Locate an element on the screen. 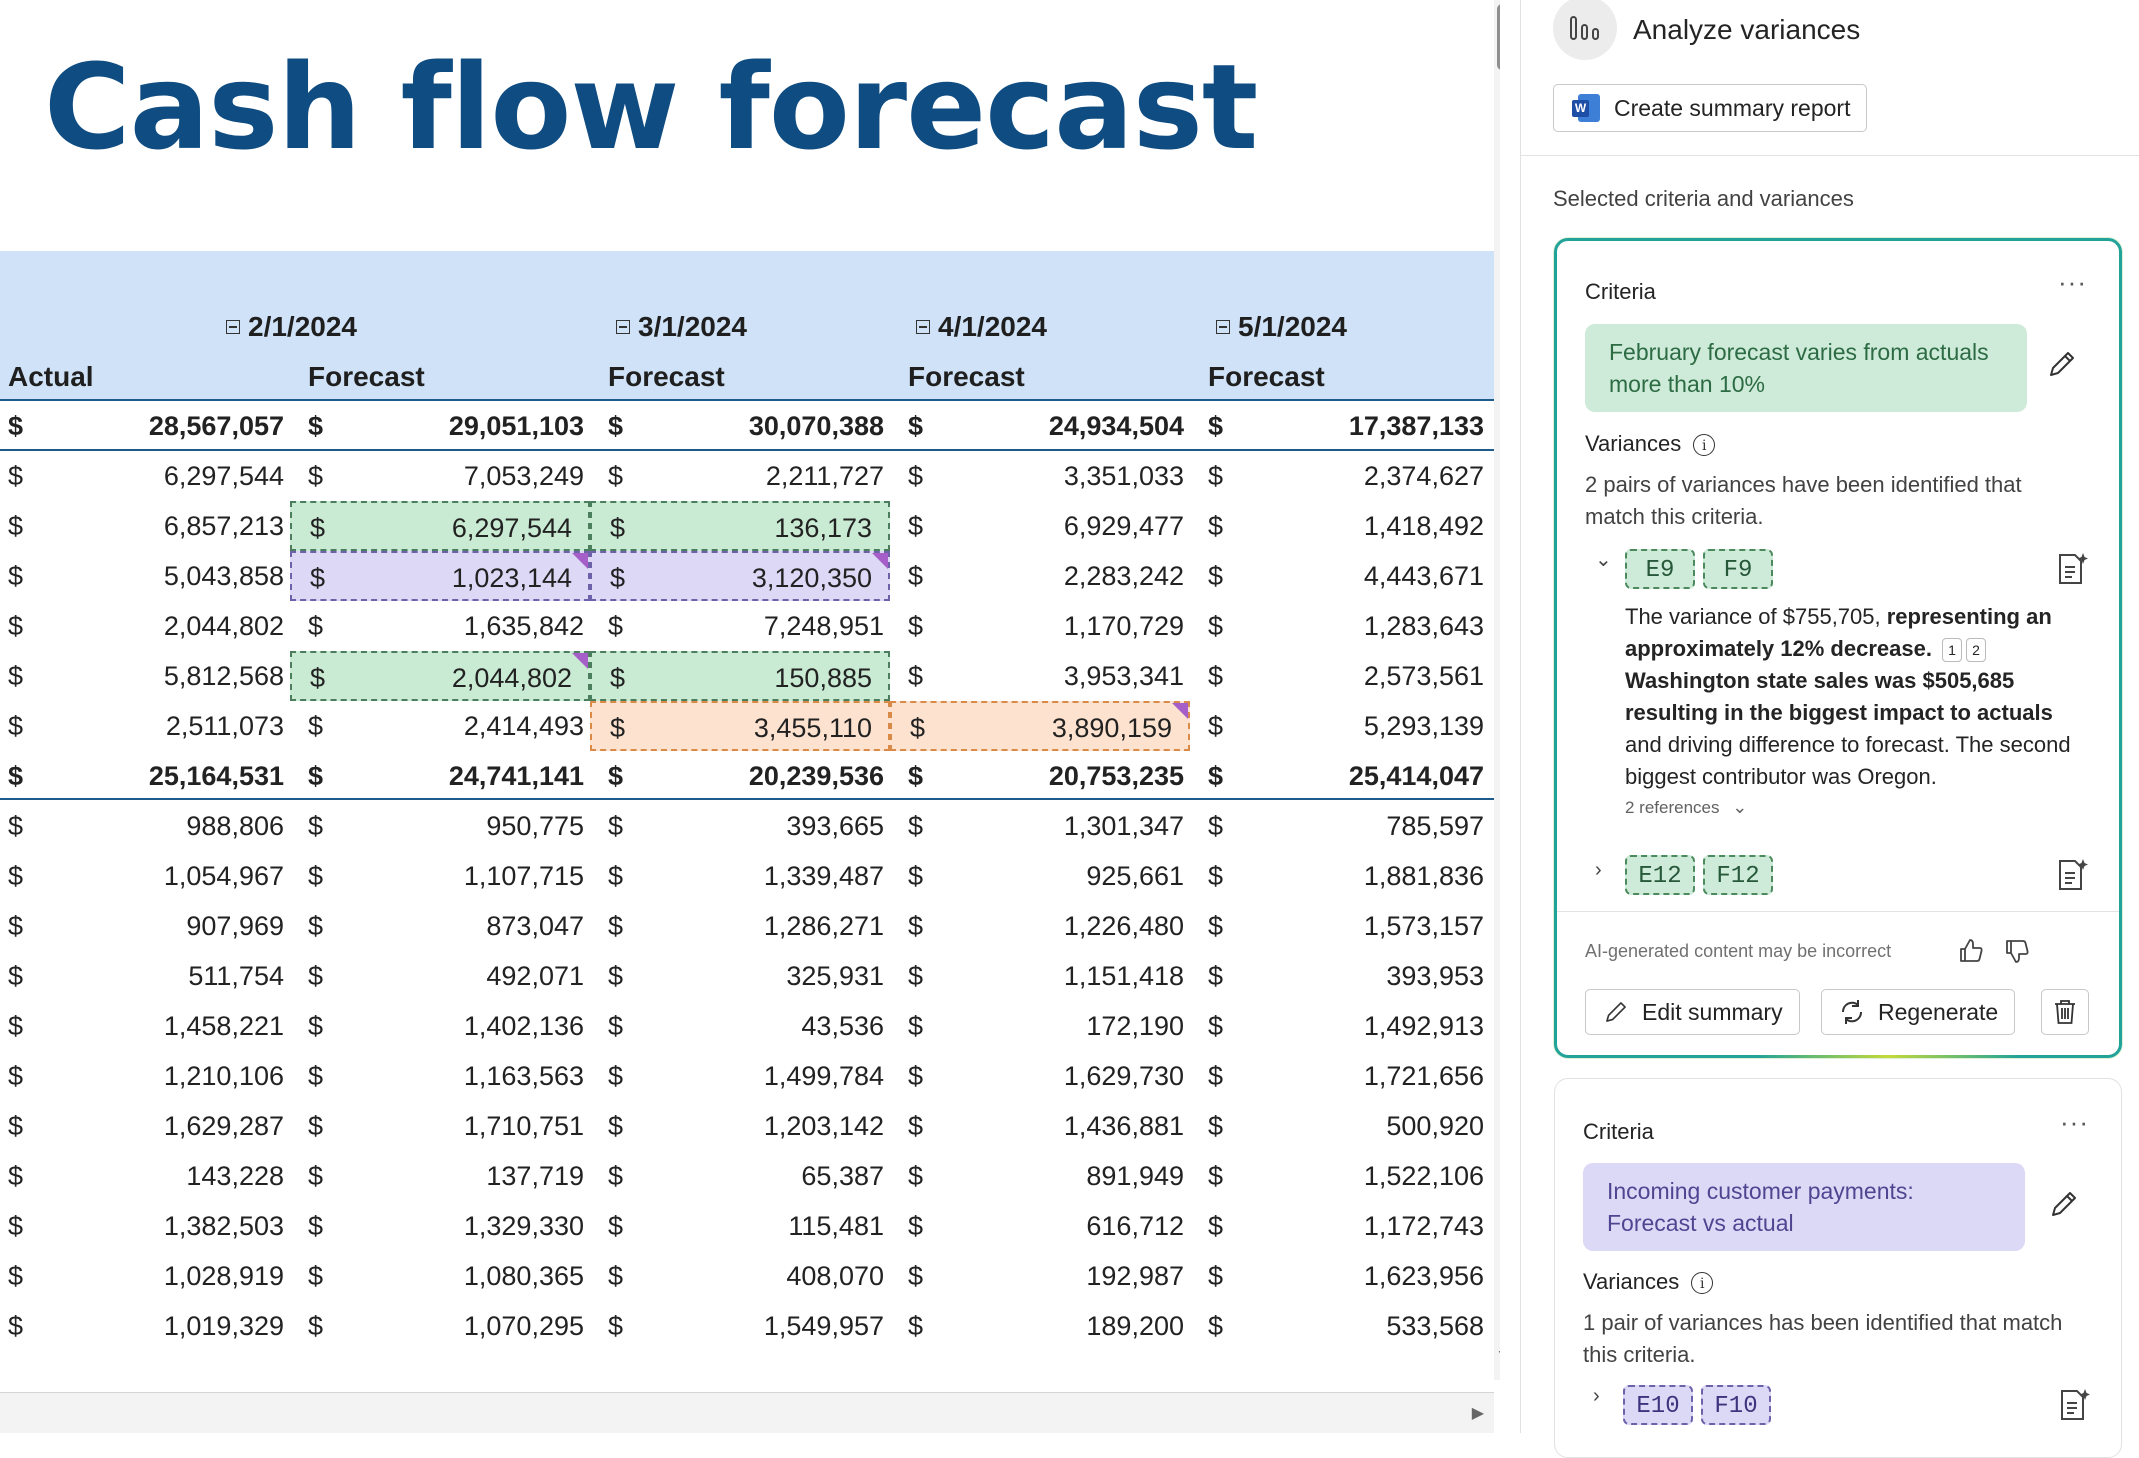  table-cell: $1,172,743 is located at coordinates (1349, 1226).